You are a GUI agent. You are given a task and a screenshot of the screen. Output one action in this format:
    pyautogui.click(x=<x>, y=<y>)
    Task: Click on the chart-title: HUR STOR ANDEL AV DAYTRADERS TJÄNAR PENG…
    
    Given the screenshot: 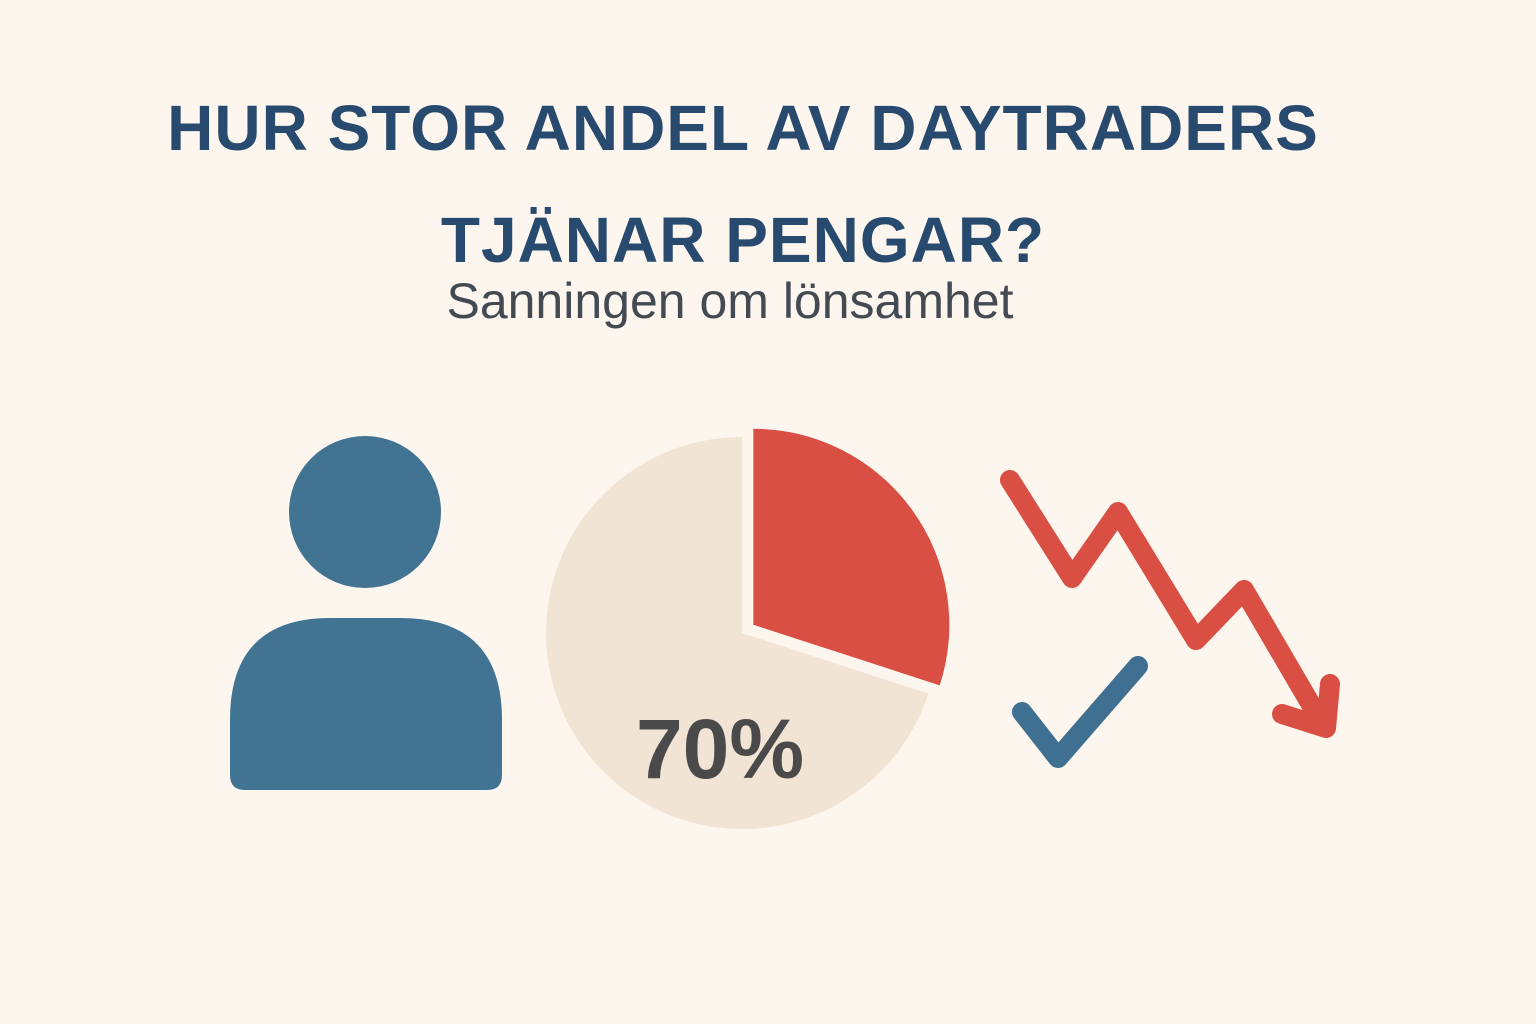 What is the action you would take?
    pyautogui.click(x=743, y=184)
    